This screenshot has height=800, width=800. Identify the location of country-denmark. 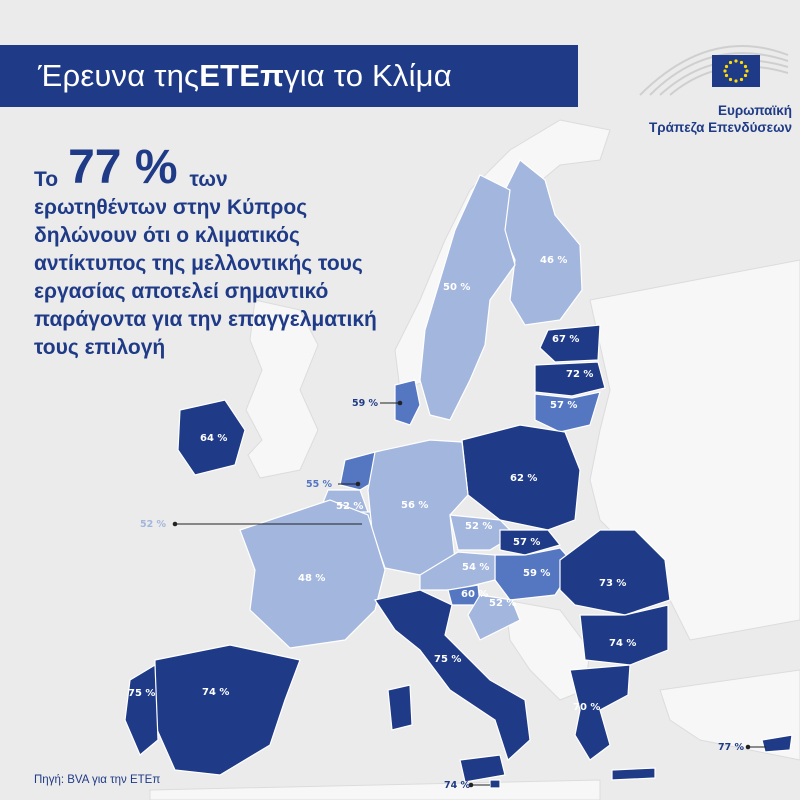
(407, 402).